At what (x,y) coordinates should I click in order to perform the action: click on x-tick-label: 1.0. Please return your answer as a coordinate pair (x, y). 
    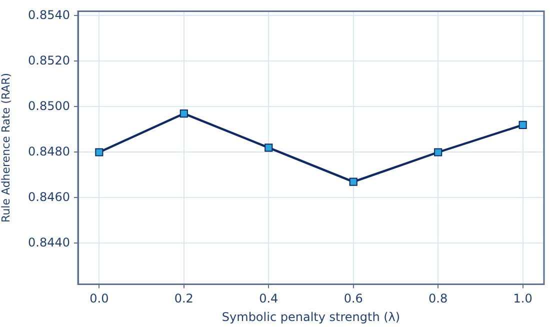
    Looking at the image, I should click on (522, 299).